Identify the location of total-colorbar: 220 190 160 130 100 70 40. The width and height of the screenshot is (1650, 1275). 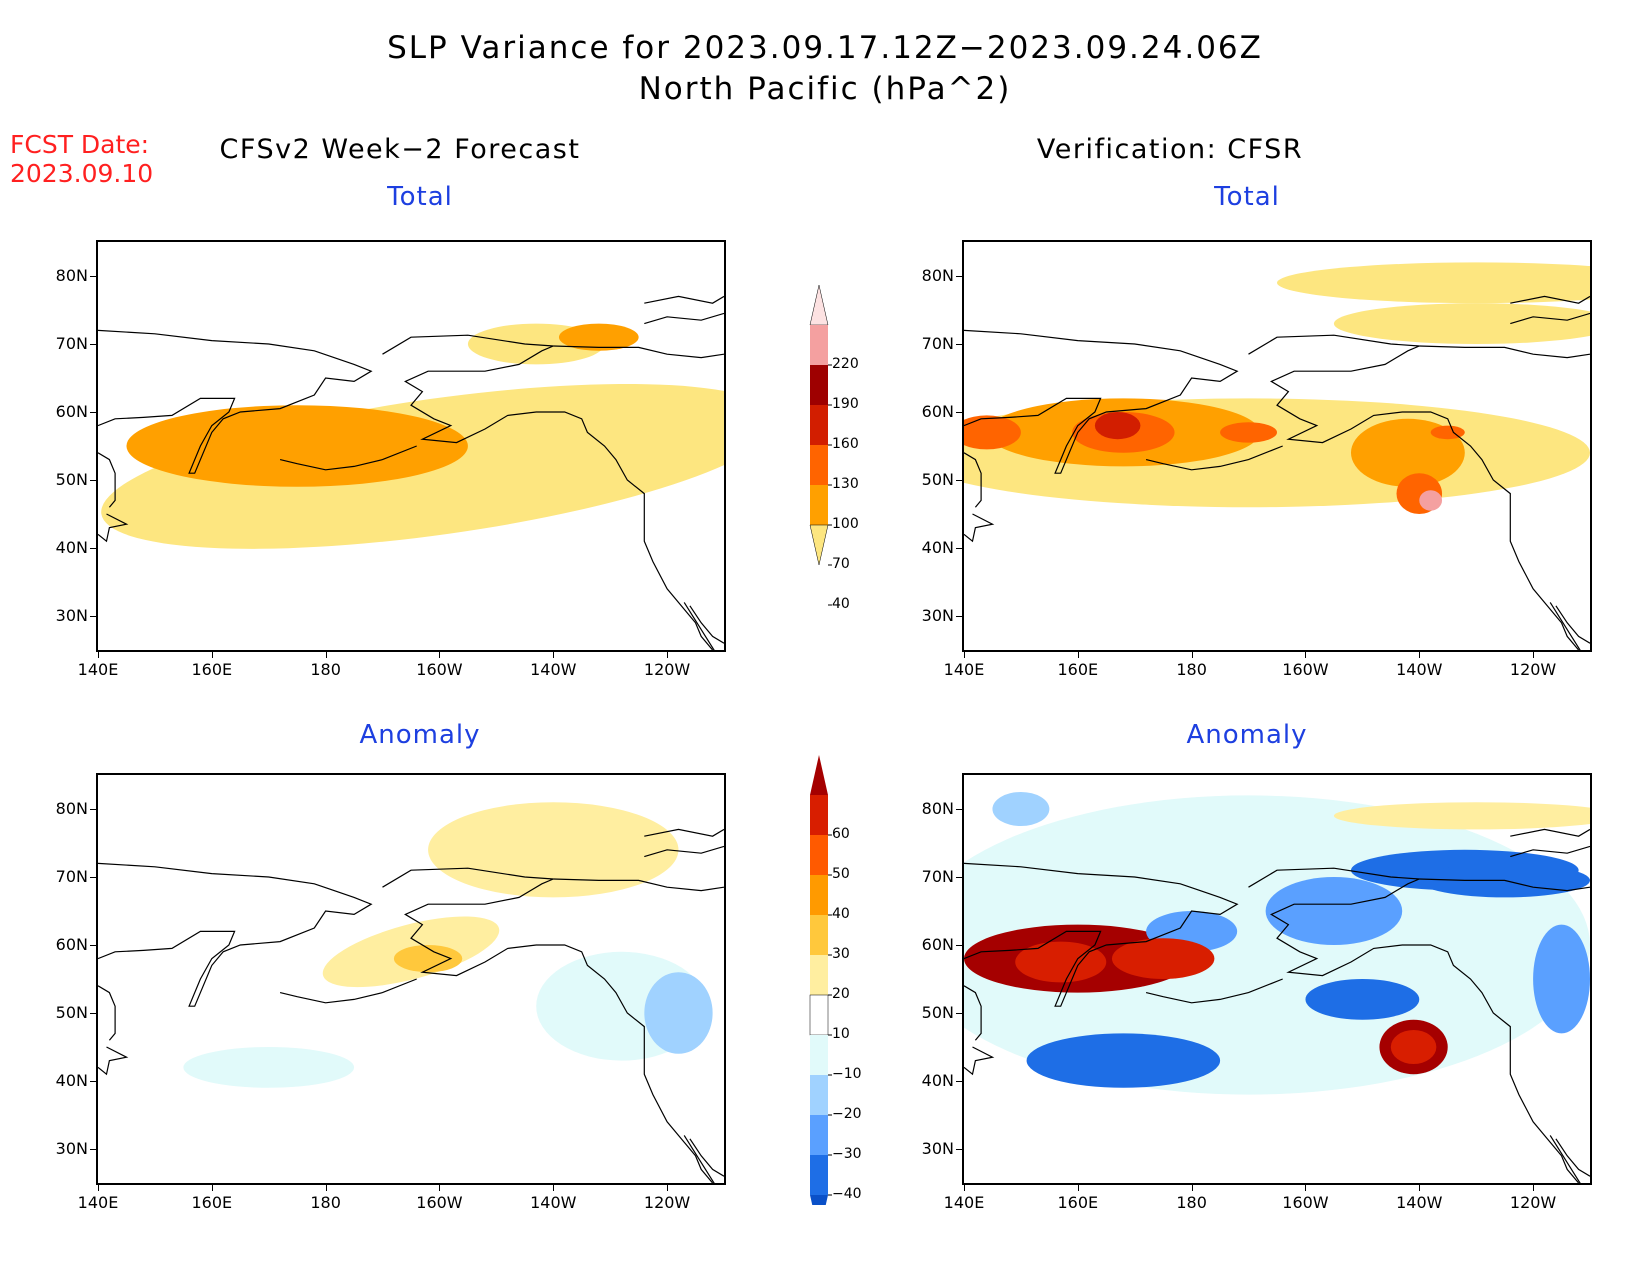
(840, 450).